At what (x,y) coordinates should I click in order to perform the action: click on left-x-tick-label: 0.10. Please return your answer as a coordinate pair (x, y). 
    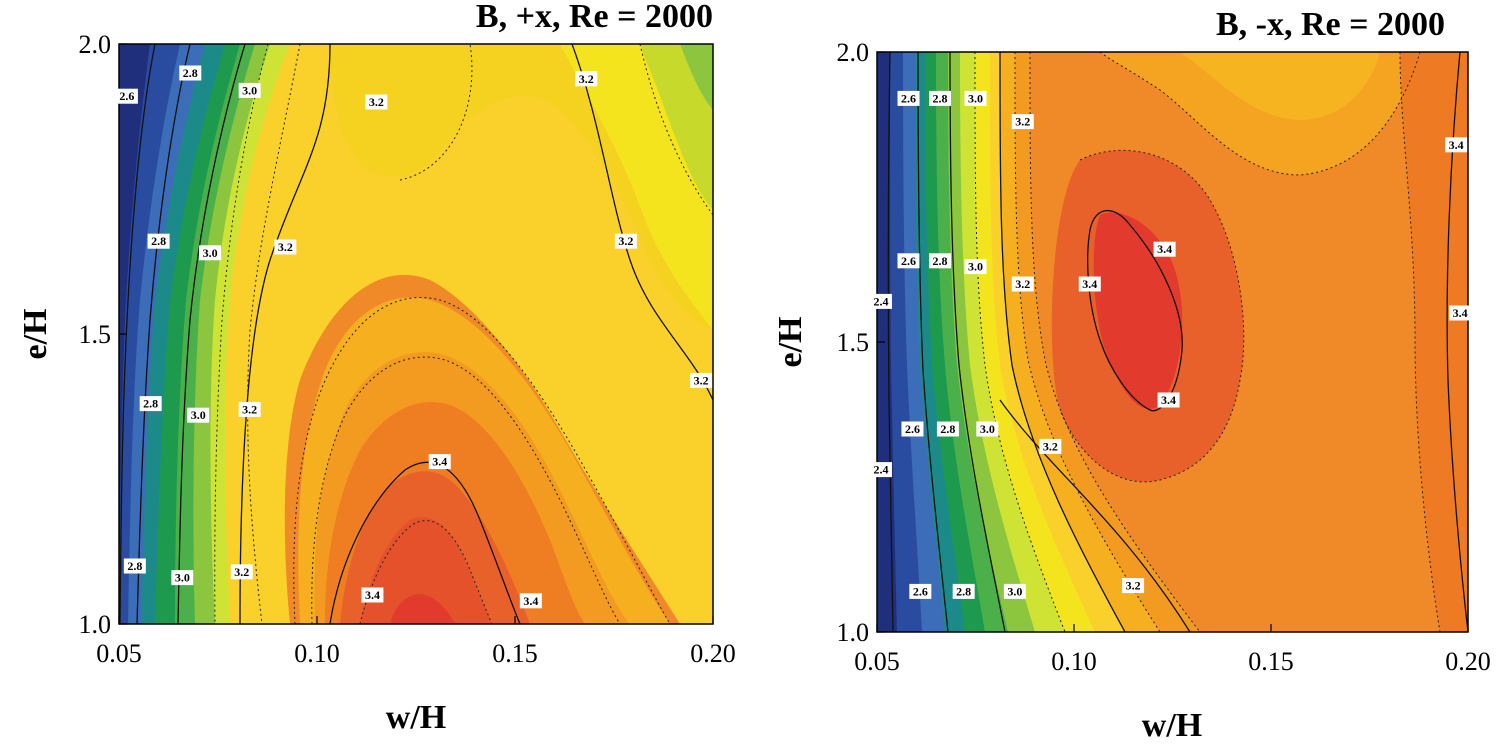
    Looking at the image, I should click on (317, 653).